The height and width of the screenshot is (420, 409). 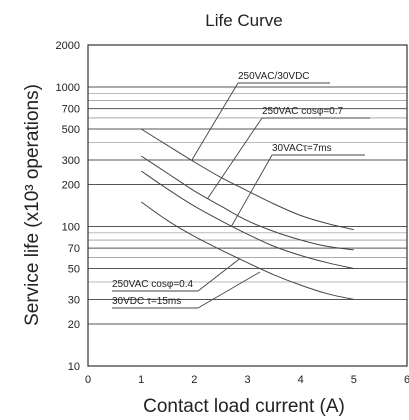 I want to click on x-tick-label: 0, so click(x=88, y=380).